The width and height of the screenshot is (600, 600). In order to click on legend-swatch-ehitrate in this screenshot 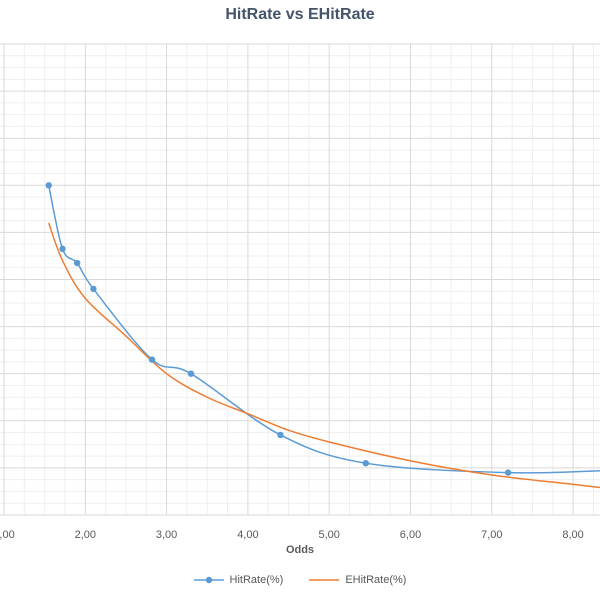, I will do `click(324, 580)`.